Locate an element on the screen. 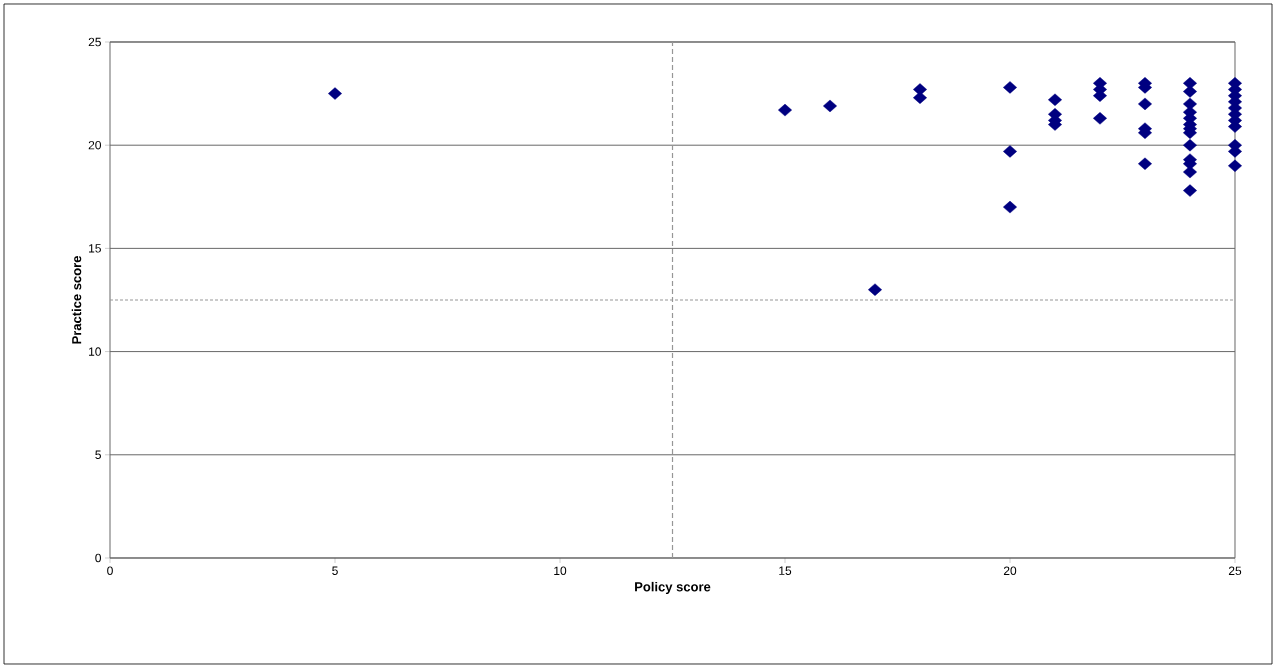 The height and width of the screenshot is (668, 1276). x-tick-label: 15 is located at coordinates (785, 570).